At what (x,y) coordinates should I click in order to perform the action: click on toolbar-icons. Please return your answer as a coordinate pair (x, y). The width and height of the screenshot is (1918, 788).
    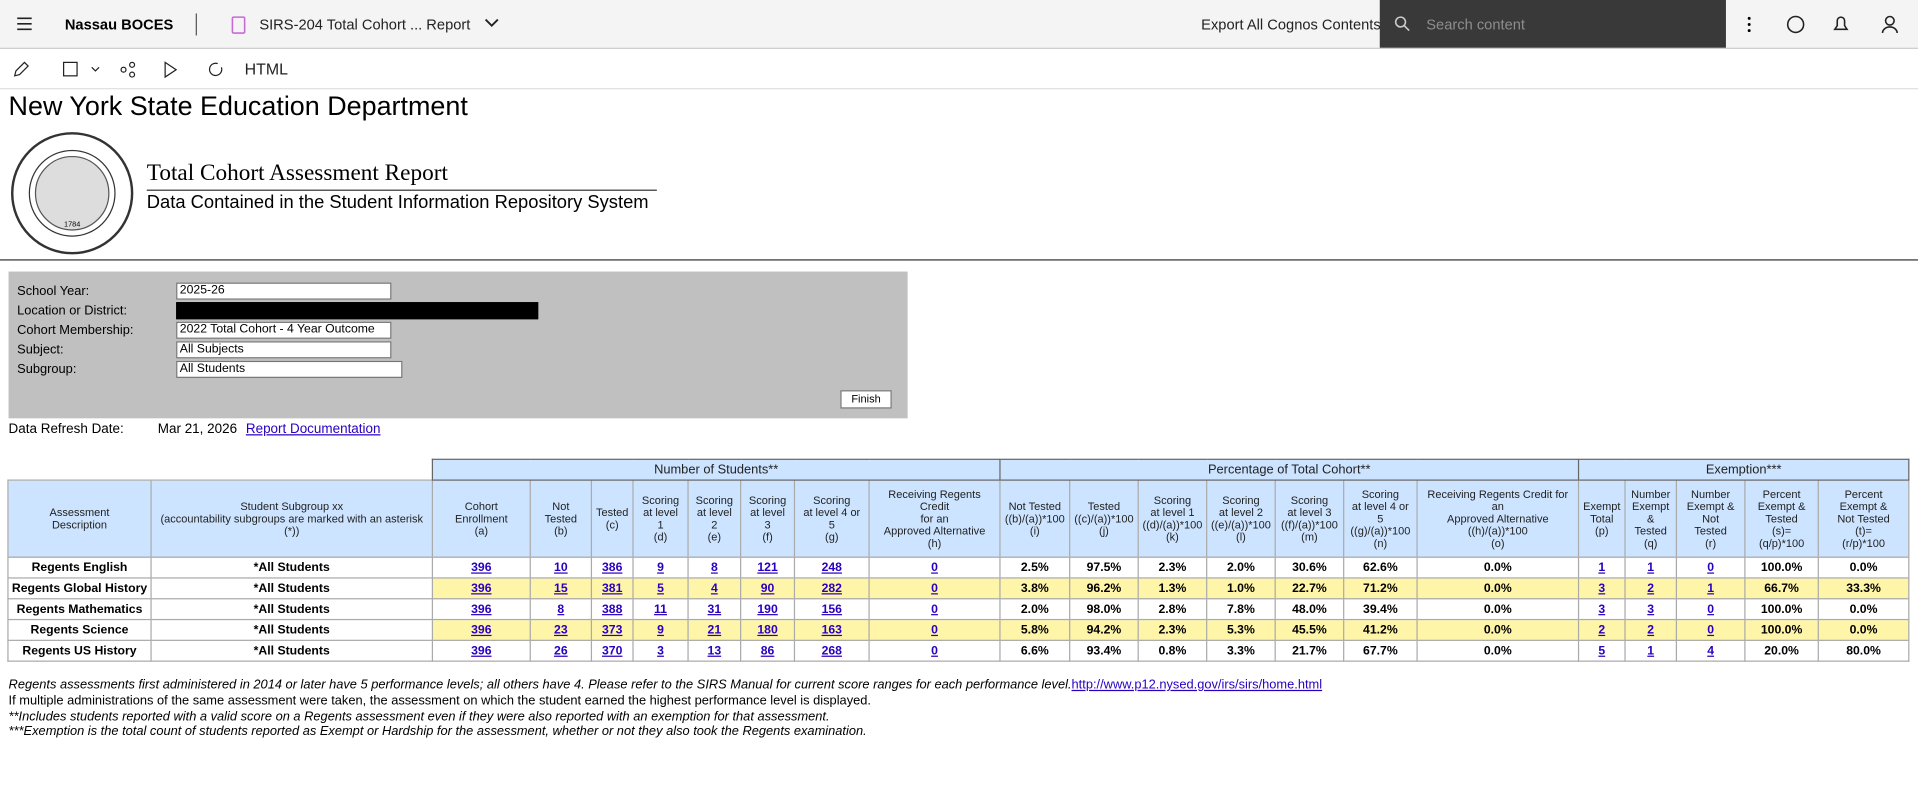
    Looking at the image, I should click on (122, 70).